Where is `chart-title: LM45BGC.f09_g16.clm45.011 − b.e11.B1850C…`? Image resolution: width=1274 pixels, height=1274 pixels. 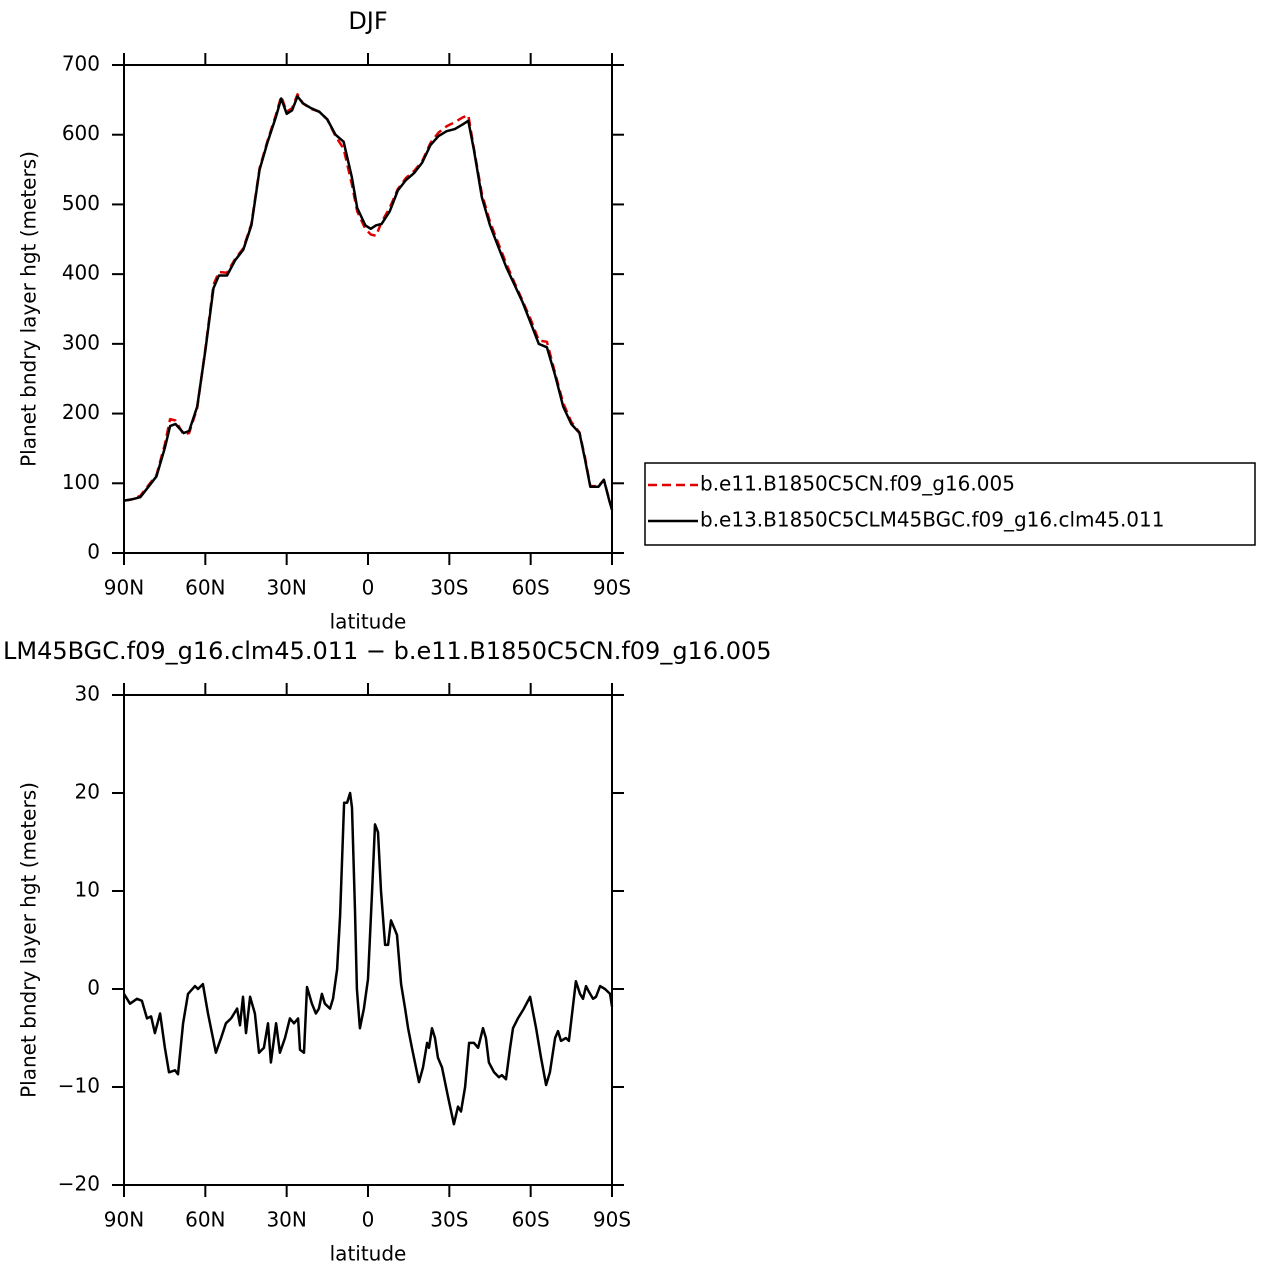 chart-title: LM45BGC.f09_g16.clm45.011 − b.e11.B1850C… is located at coordinates (387, 651).